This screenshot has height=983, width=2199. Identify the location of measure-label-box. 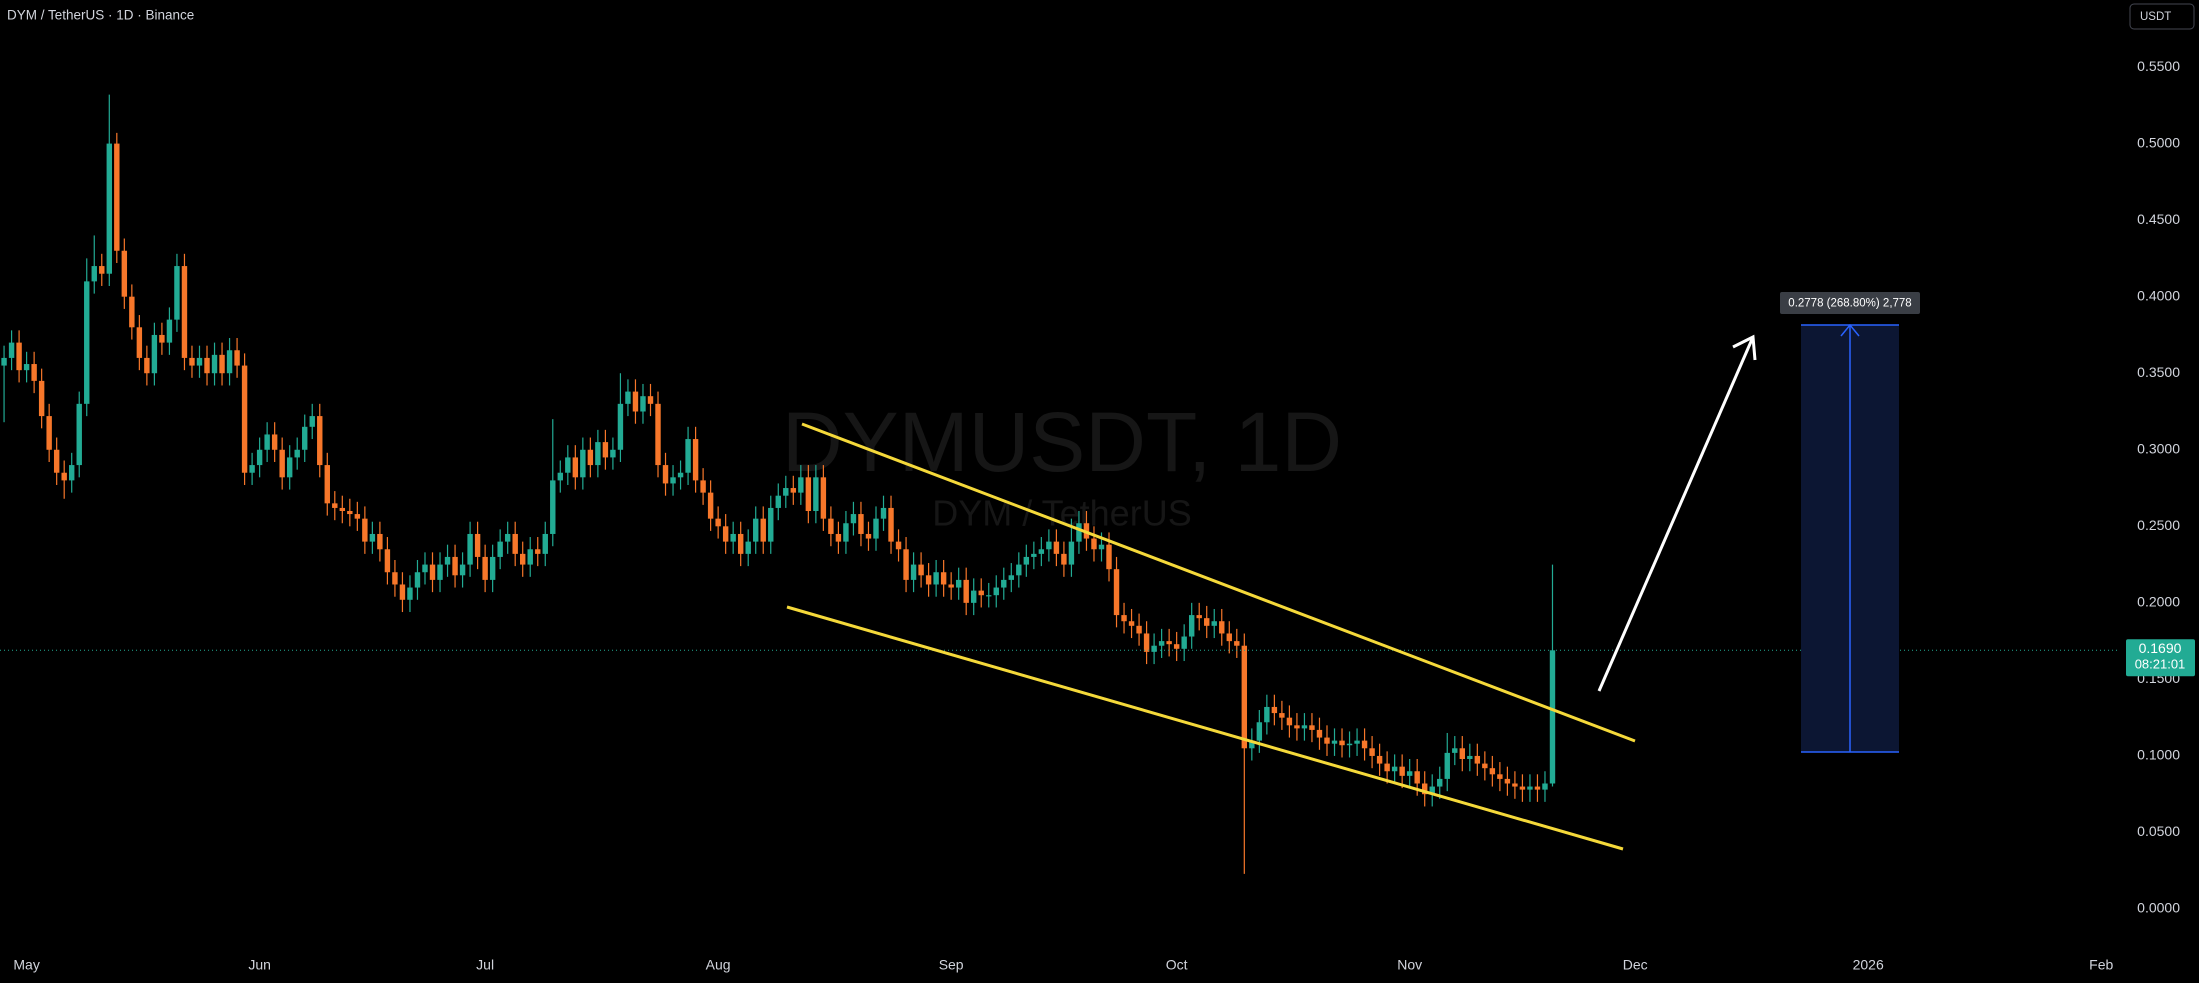
(1850, 303).